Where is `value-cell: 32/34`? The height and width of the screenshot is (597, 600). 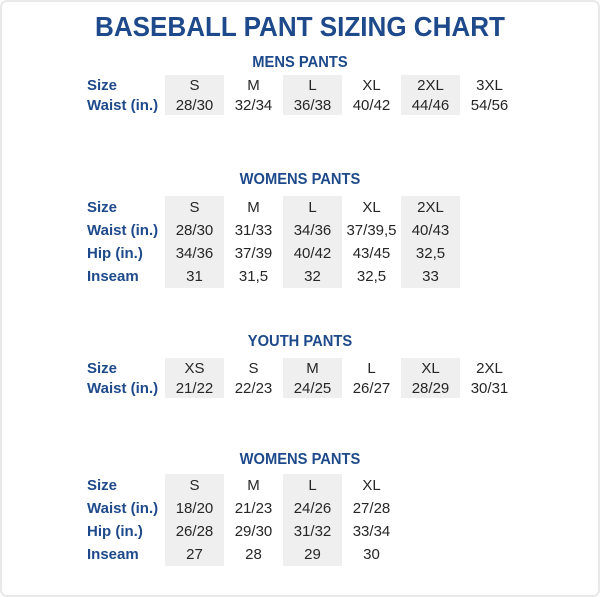
value-cell: 32/34 is located at coordinates (253, 105).